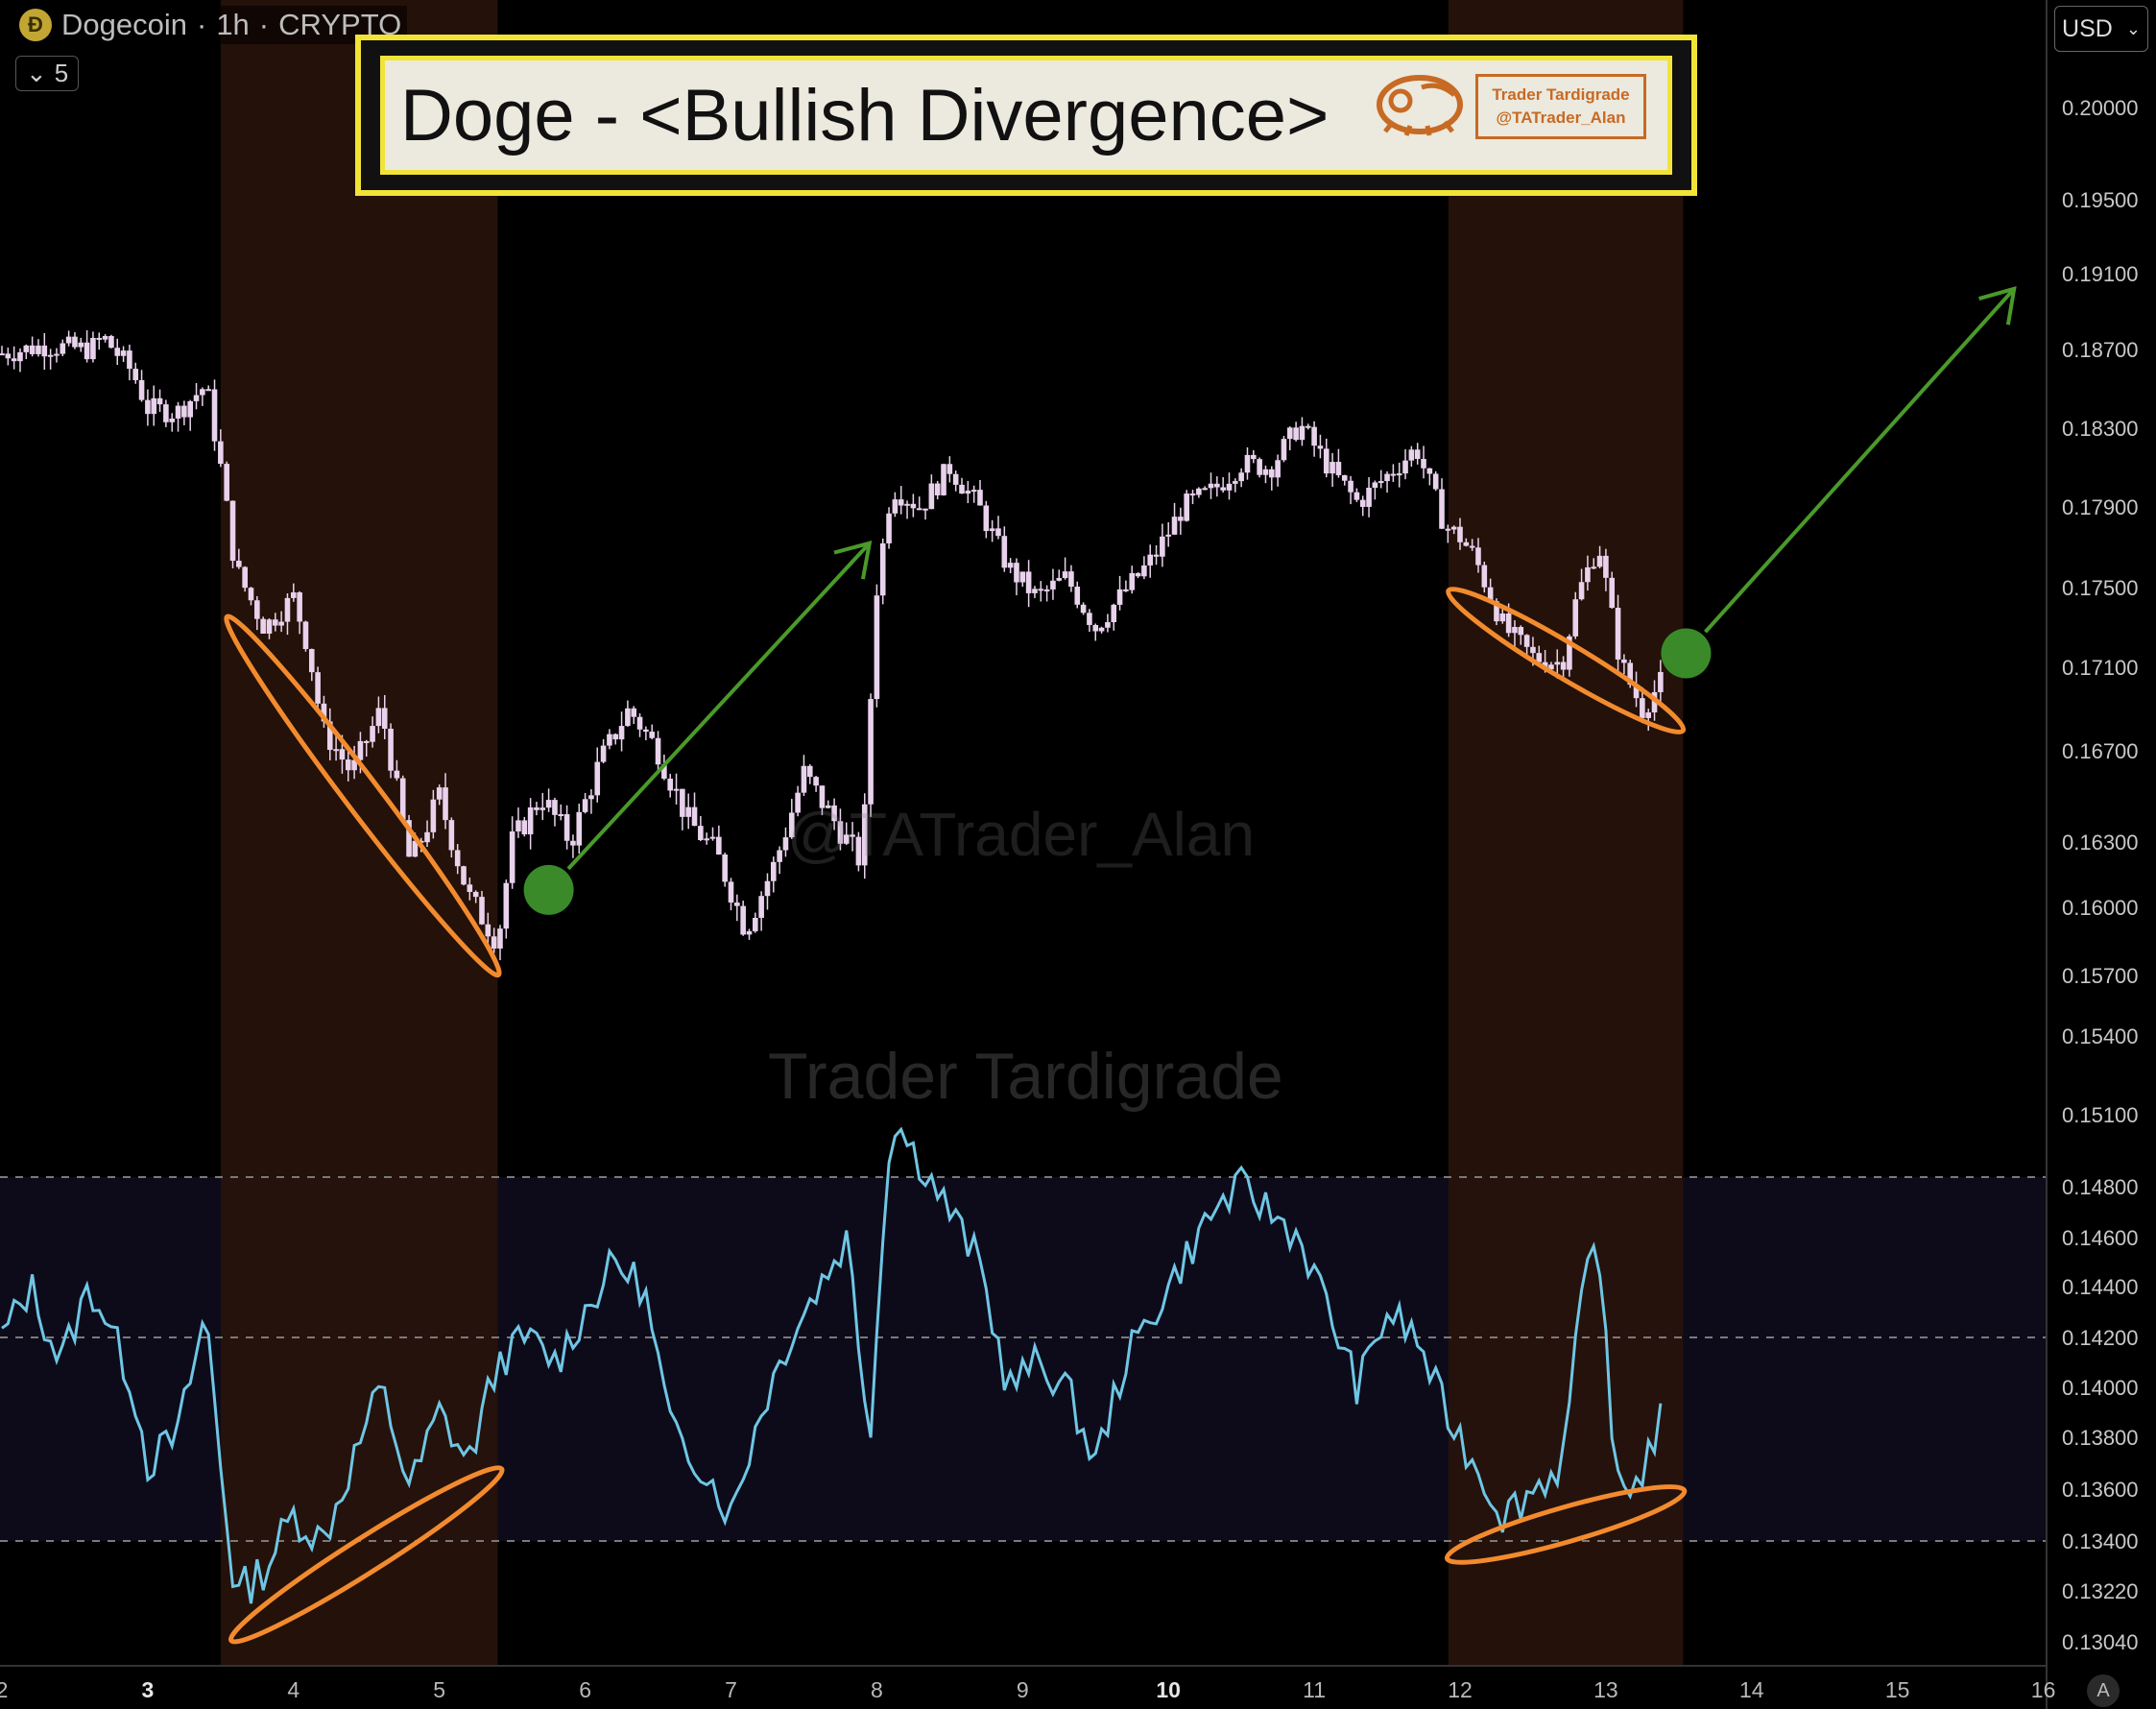 This screenshot has height=1709, width=2156. I want to click on y-tick-label: 0.13220, so click(2100, 1591).